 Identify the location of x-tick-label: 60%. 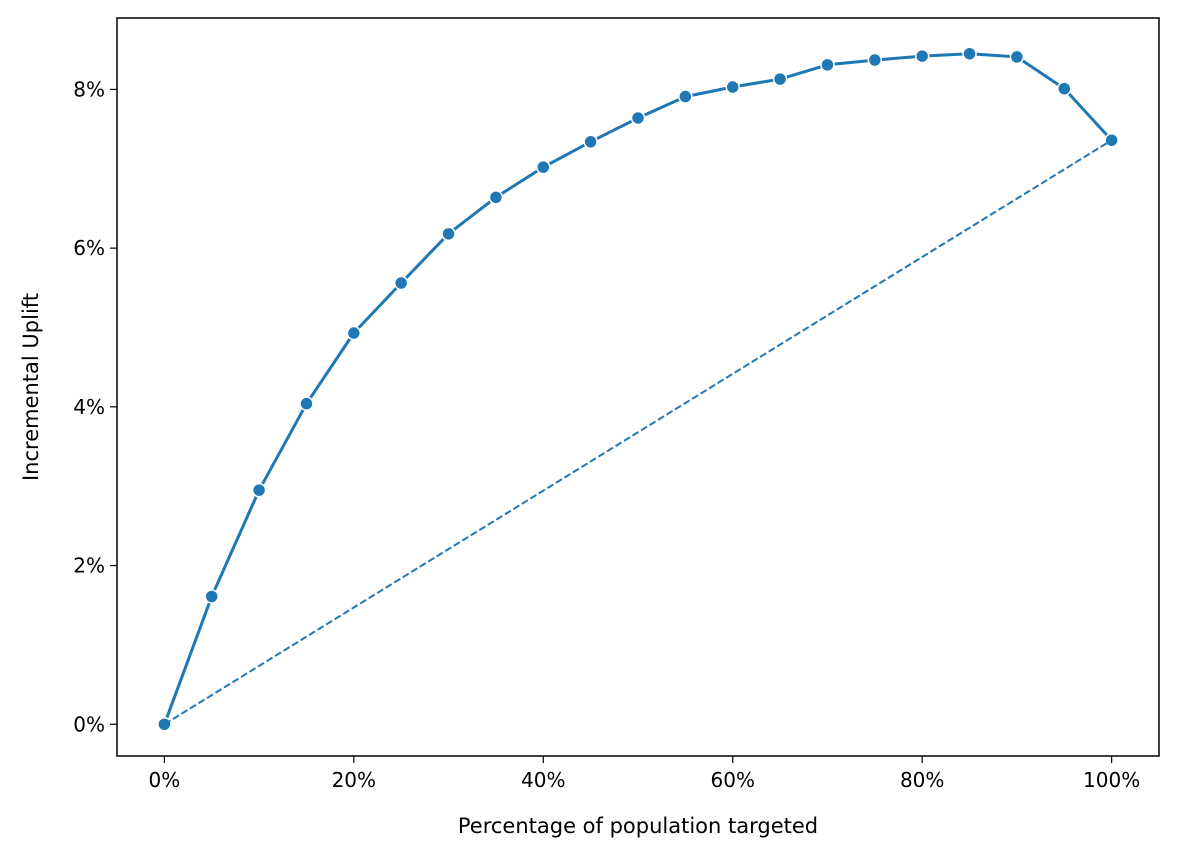
(733, 780).